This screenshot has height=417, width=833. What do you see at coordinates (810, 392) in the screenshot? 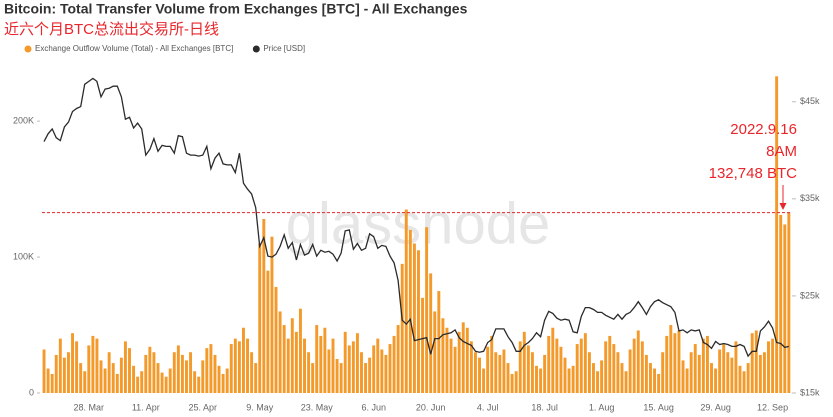
I see `y2-tick-label: $15k` at bounding box center [810, 392].